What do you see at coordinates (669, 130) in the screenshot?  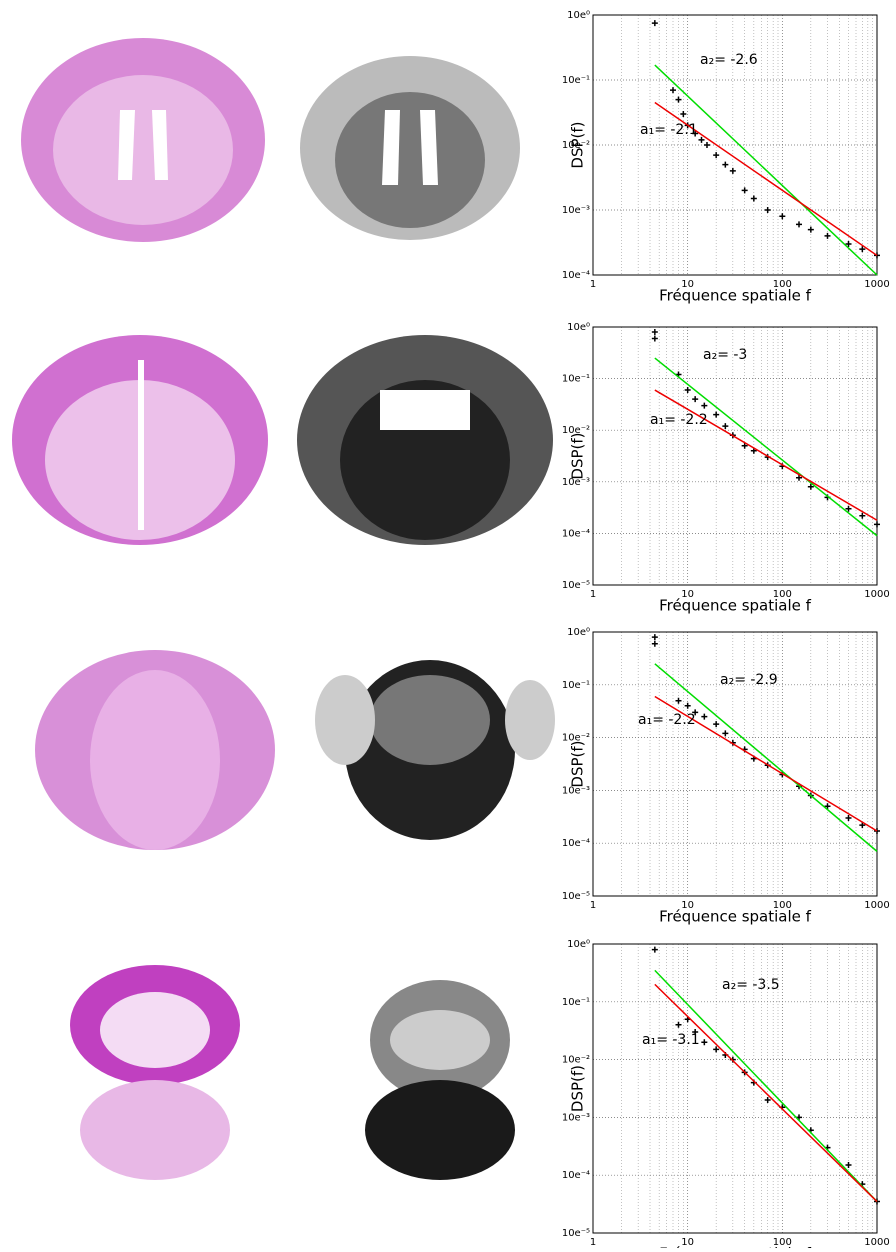 I see `annotation: a₁= -2.1` at bounding box center [669, 130].